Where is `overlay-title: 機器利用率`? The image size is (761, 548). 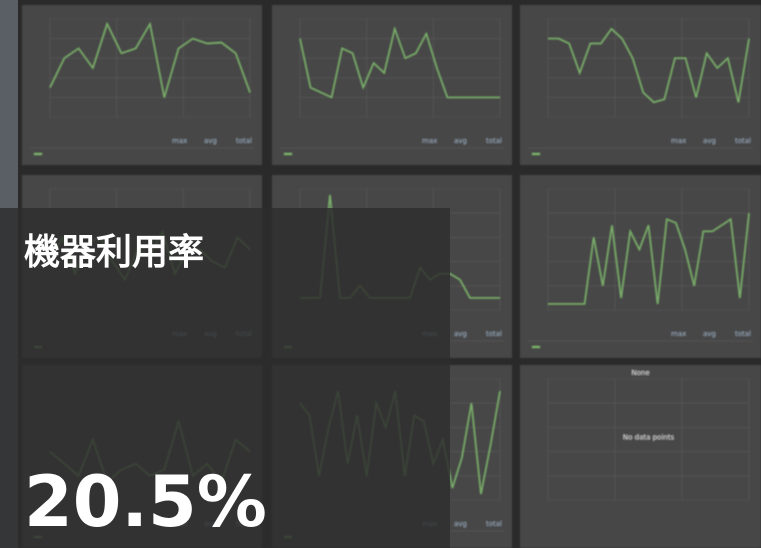 overlay-title: 機器利用率 is located at coordinates (114, 252).